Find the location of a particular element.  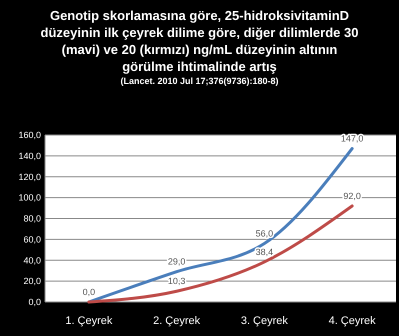

y-tick-label: 0,0 is located at coordinates (34, 302).